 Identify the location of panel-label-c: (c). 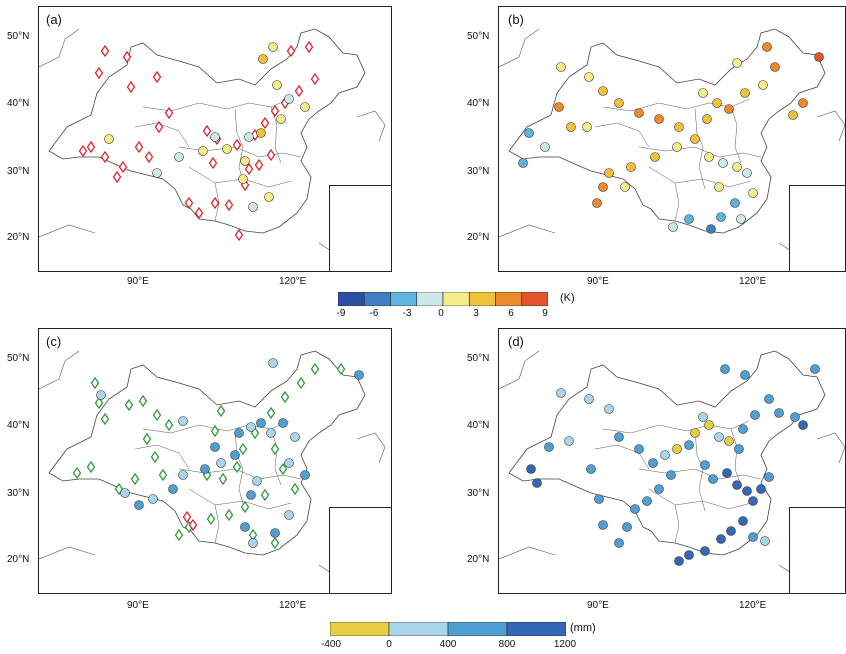
(54, 341).